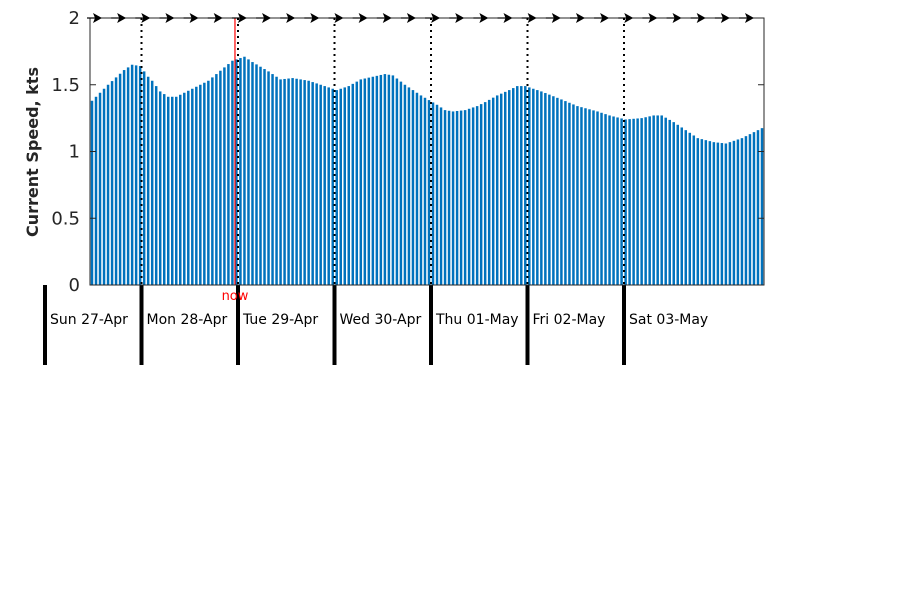 This screenshot has height=600, width=900. Describe the element at coordinates (477, 320) in the screenshot. I see `day-label: Thu 01-May` at that location.